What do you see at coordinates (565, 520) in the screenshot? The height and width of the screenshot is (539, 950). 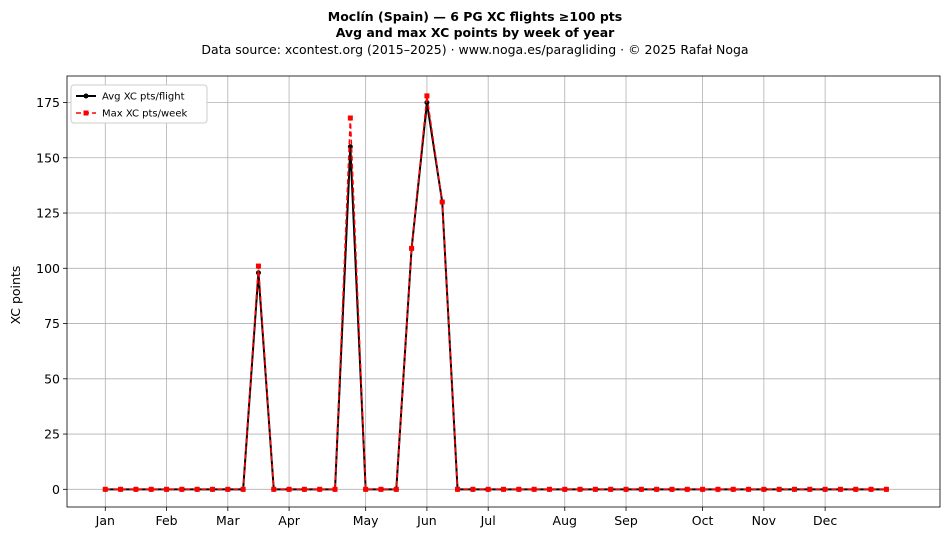 I see `x-tick-label: Aug` at bounding box center [565, 520].